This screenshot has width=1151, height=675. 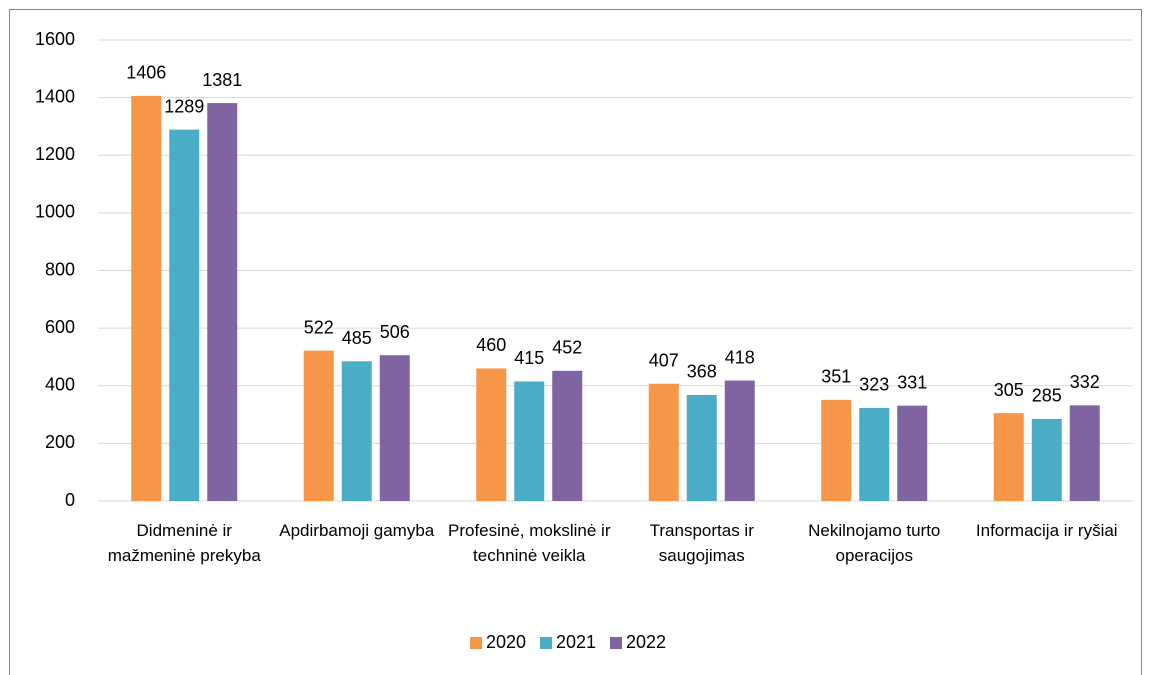 What do you see at coordinates (60, 442) in the screenshot?
I see `y-tick-label: 200` at bounding box center [60, 442].